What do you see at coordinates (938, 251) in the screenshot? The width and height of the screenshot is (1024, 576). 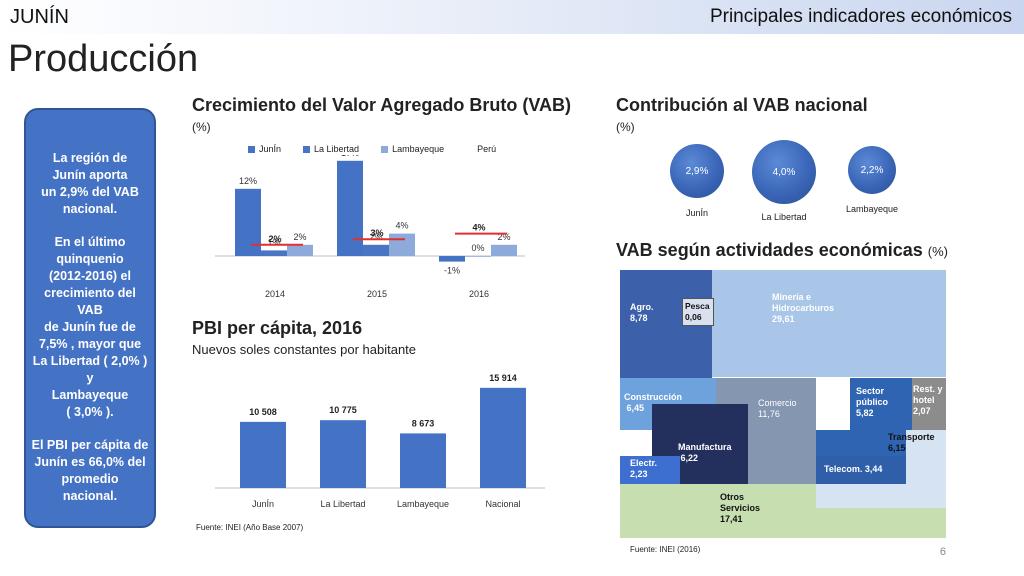 I see `treemap-unit: (%)` at bounding box center [938, 251].